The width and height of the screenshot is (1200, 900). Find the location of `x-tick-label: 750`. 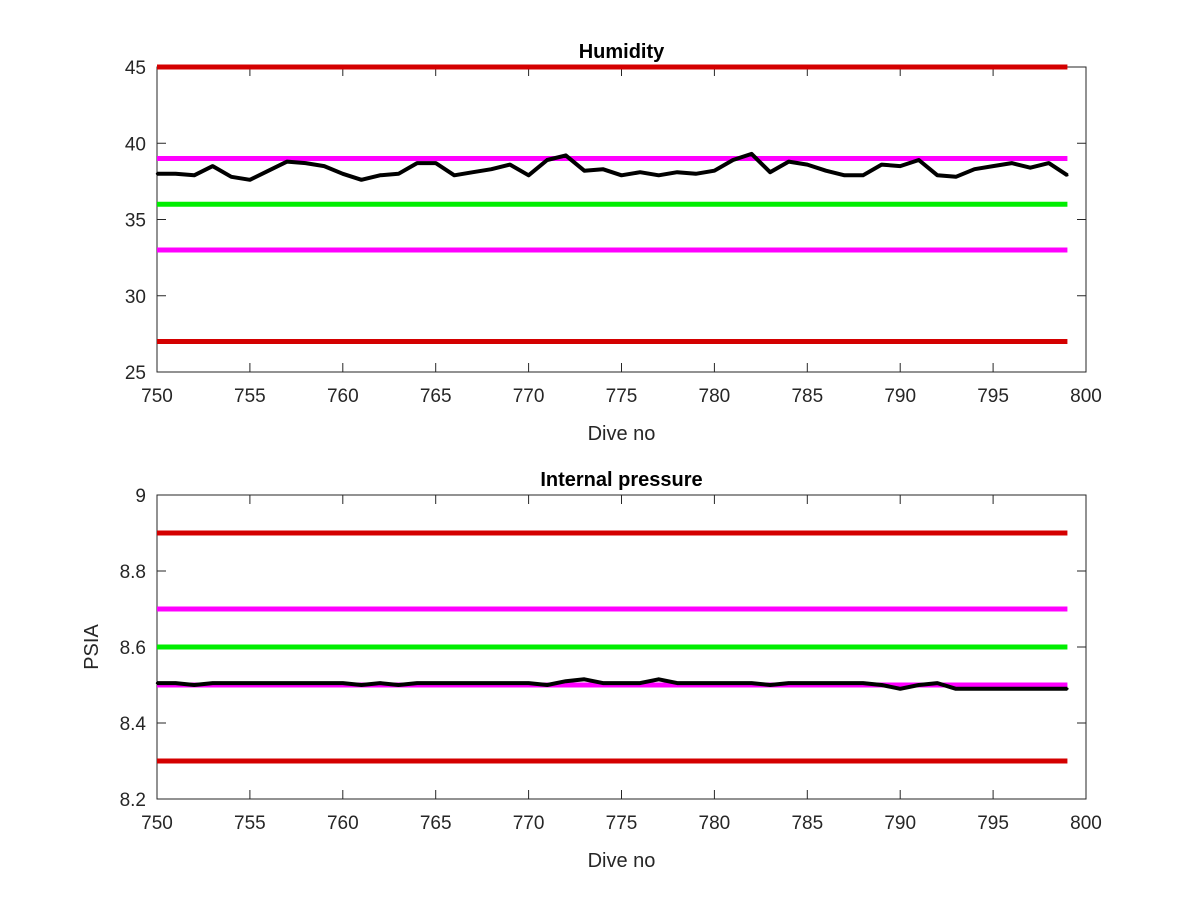

x-tick-label: 750 is located at coordinates (157, 823).